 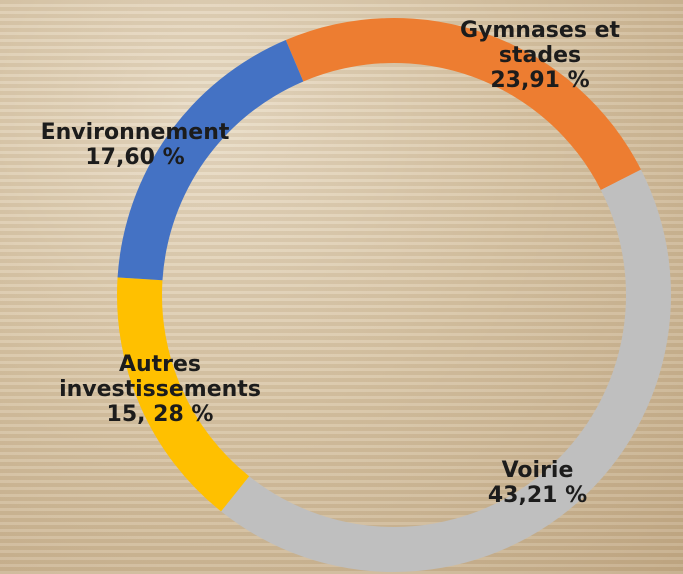 I want to click on segment-label: Environnement 17,60 %, so click(x=135, y=145).